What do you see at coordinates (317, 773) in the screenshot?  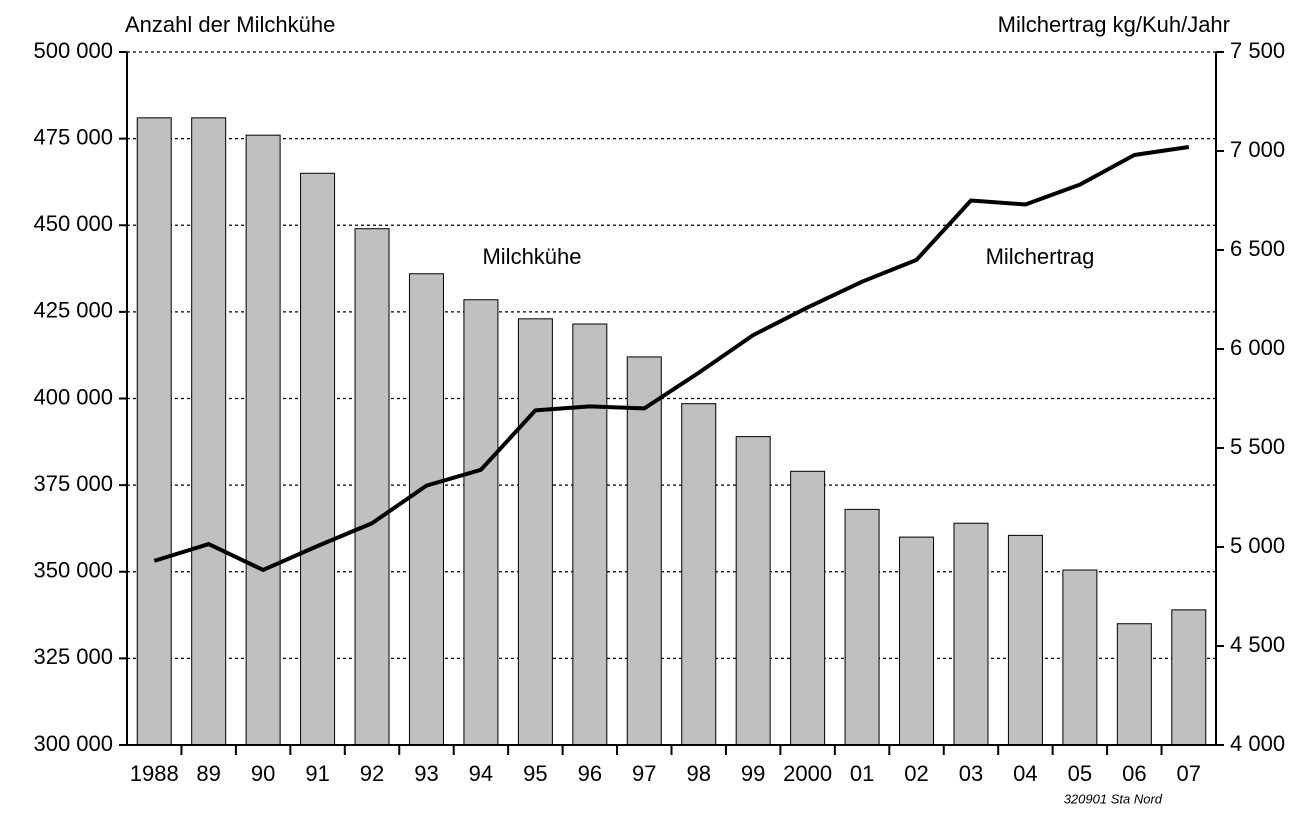 I see `x-tick-label: 91` at bounding box center [317, 773].